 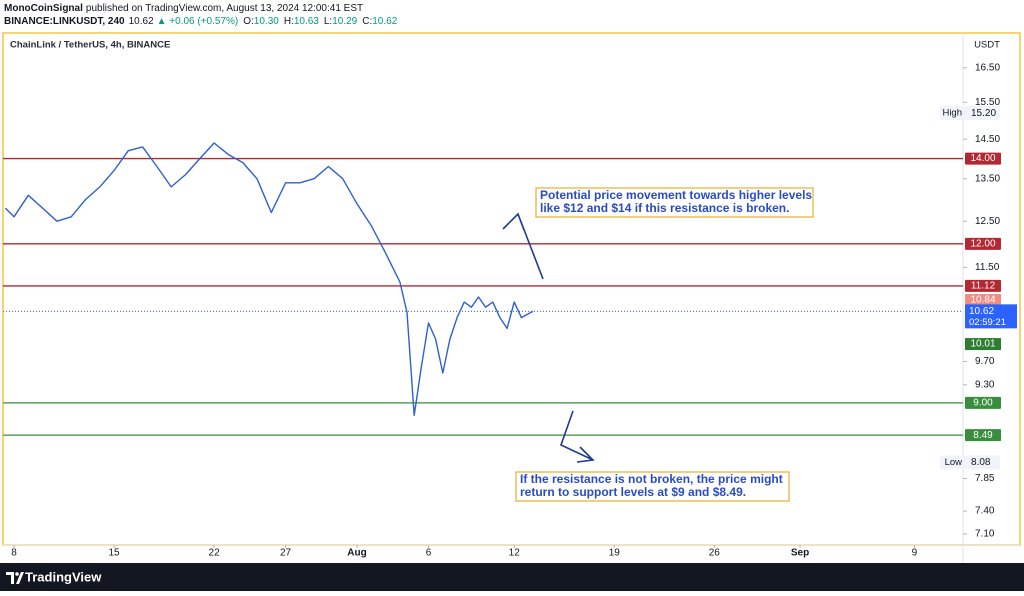 I want to click on publisher: MonoCoinSignal, so click(x=43, y=8).